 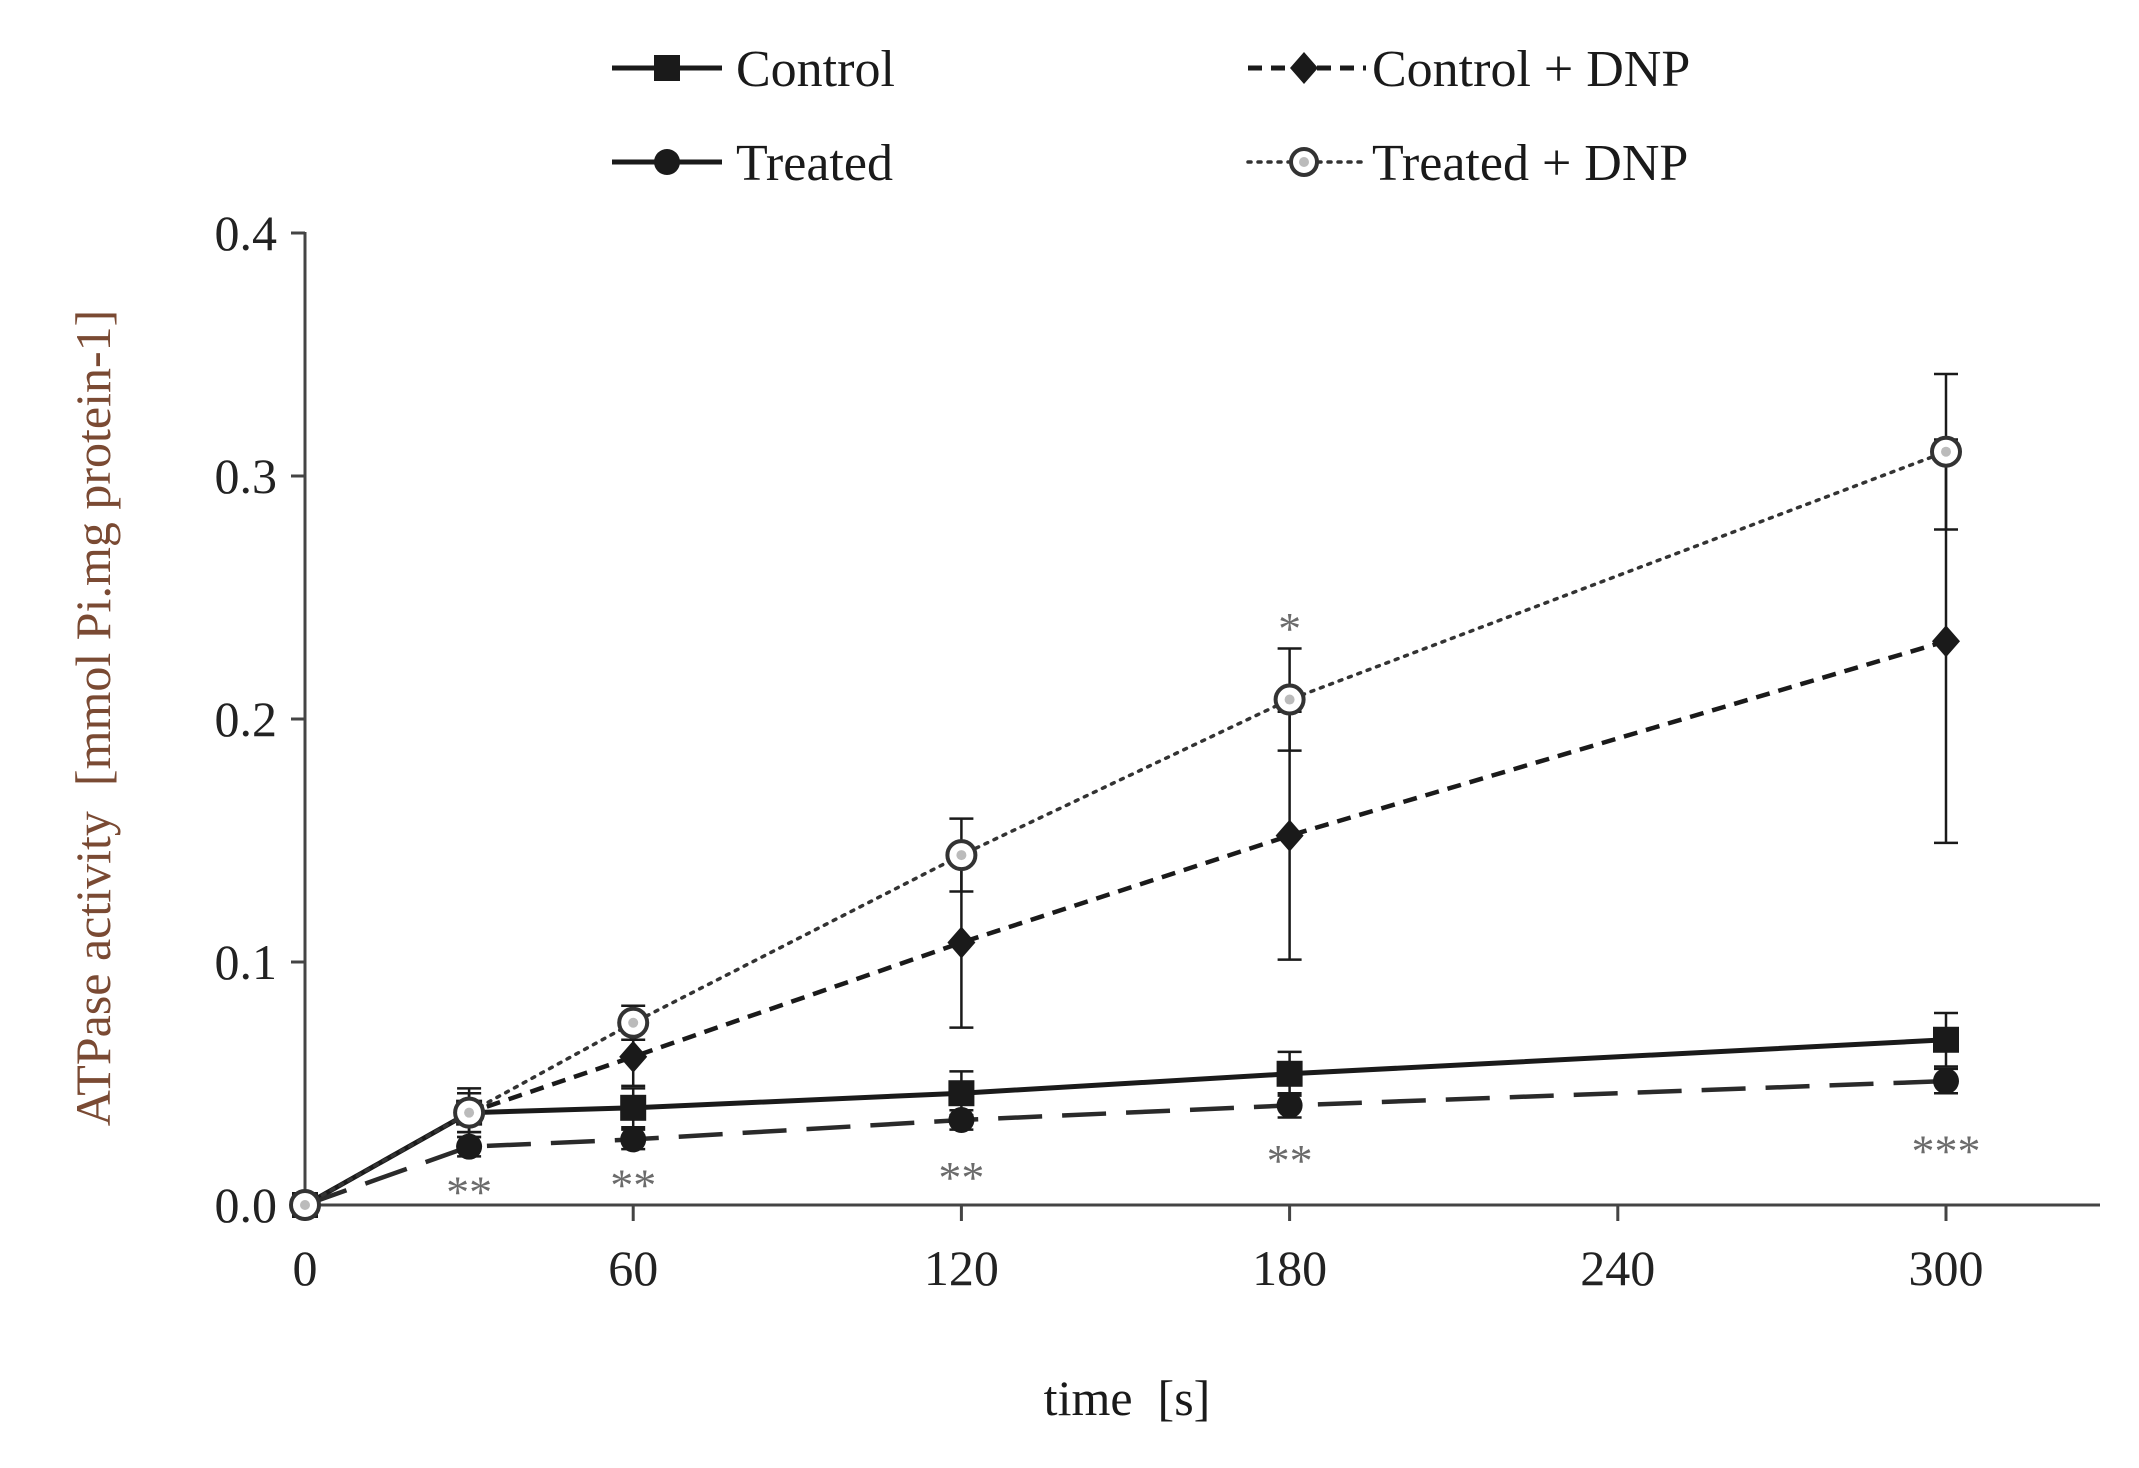 I want to click on marker-treated-dnp-0-core, so click(x=305, y=1205).